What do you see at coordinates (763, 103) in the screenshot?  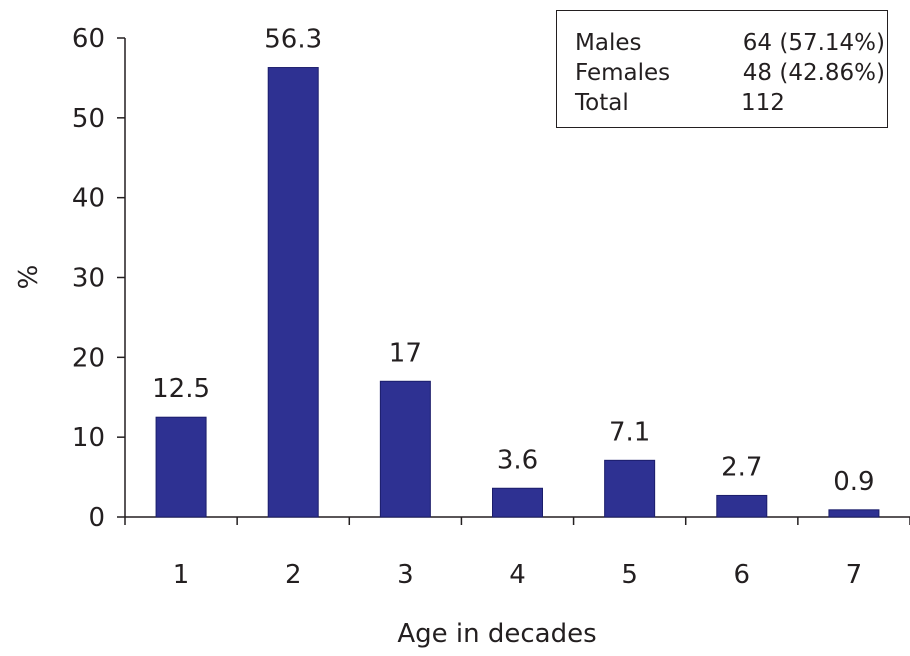 I see `legend-value: 112` at bounding box center [763, 103].